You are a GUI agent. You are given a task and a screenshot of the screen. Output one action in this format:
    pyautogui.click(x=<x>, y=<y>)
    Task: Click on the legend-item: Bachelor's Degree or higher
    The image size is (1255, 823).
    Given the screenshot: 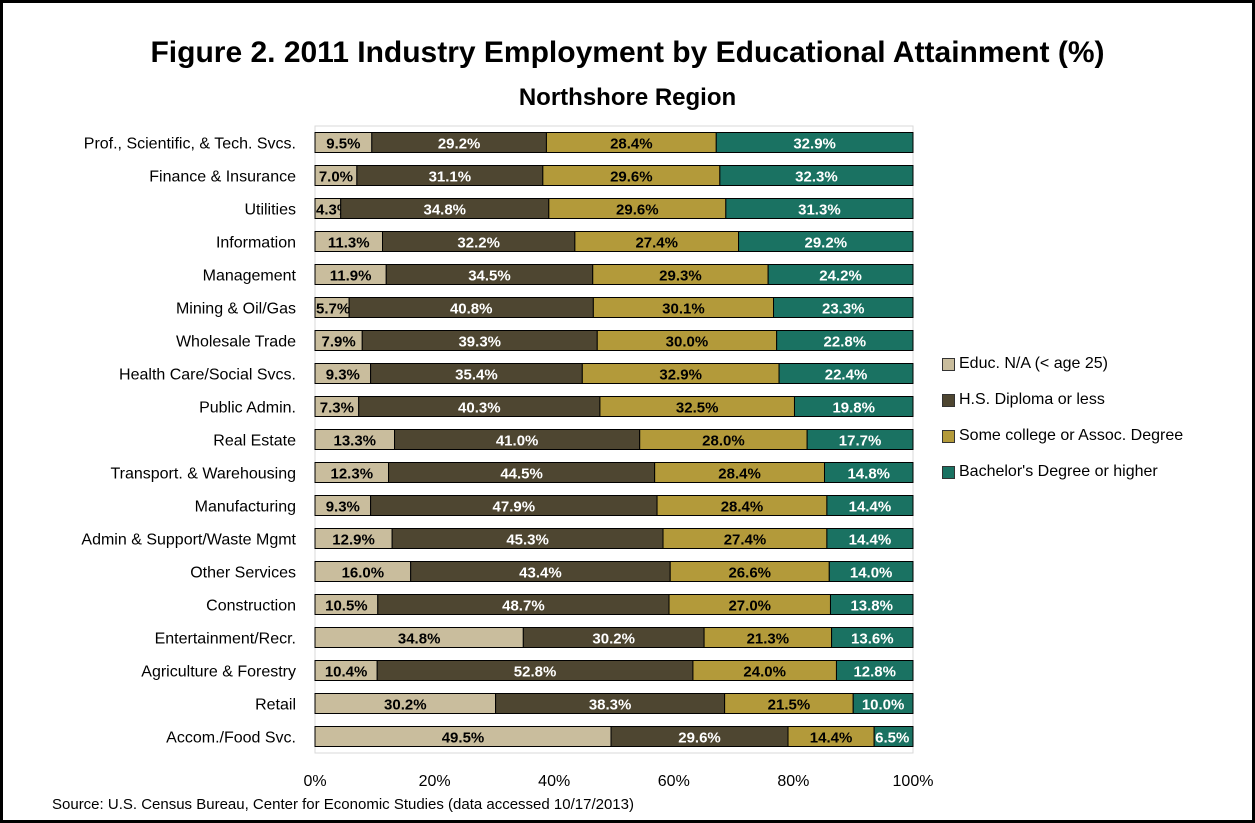 What is the action you would take?
    pyautogui.click(x=1092, y=472)
    